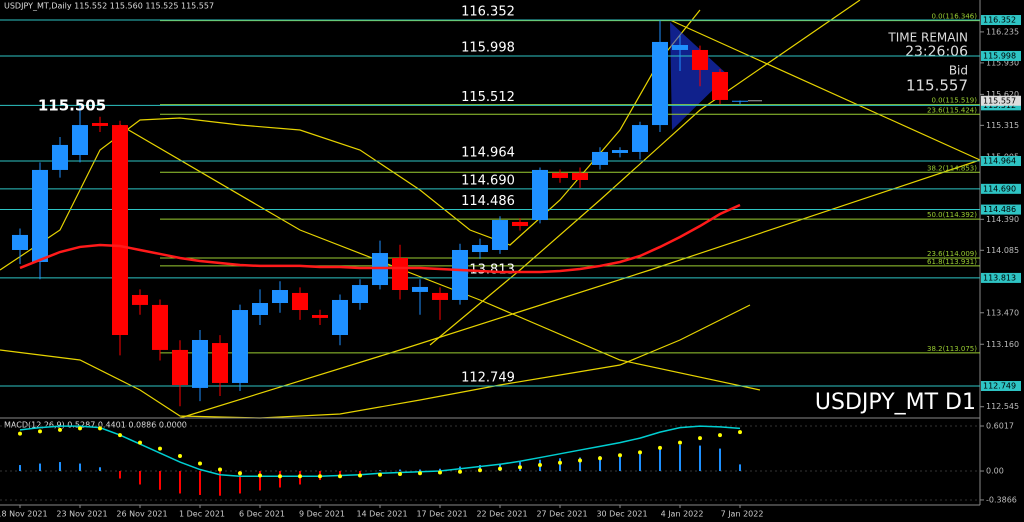  Describe the element at coordinates (1002, 31) in the screenshot. I see `y-tick-label: 116.235` at that location.